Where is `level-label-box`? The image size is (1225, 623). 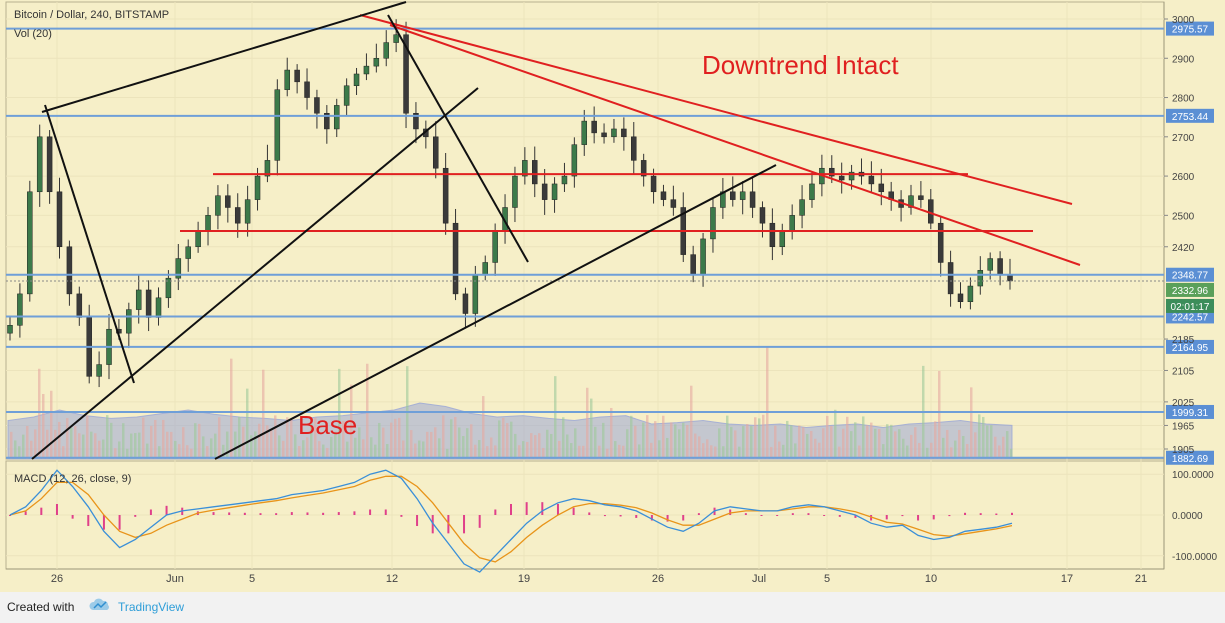
level-label-box is located at coordinates (1190, 411).